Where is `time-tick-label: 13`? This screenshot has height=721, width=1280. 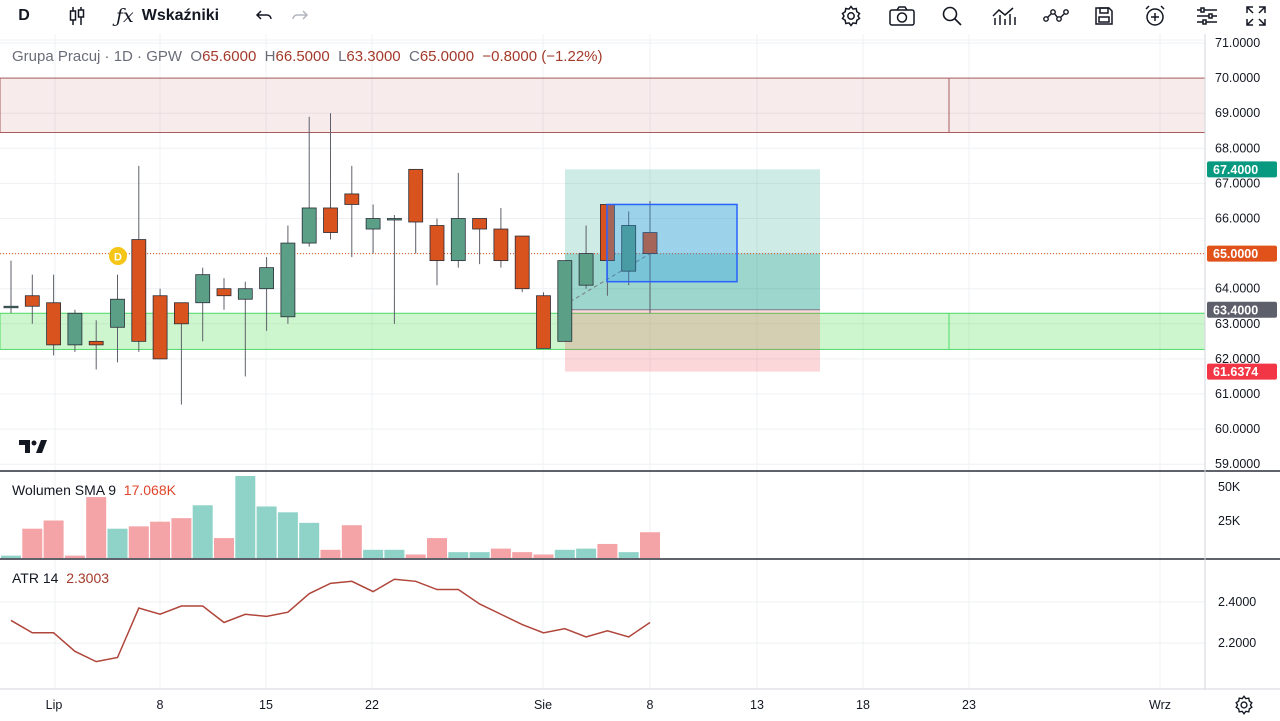 time-tick-label: 13 is located at coordinates (757, 705).